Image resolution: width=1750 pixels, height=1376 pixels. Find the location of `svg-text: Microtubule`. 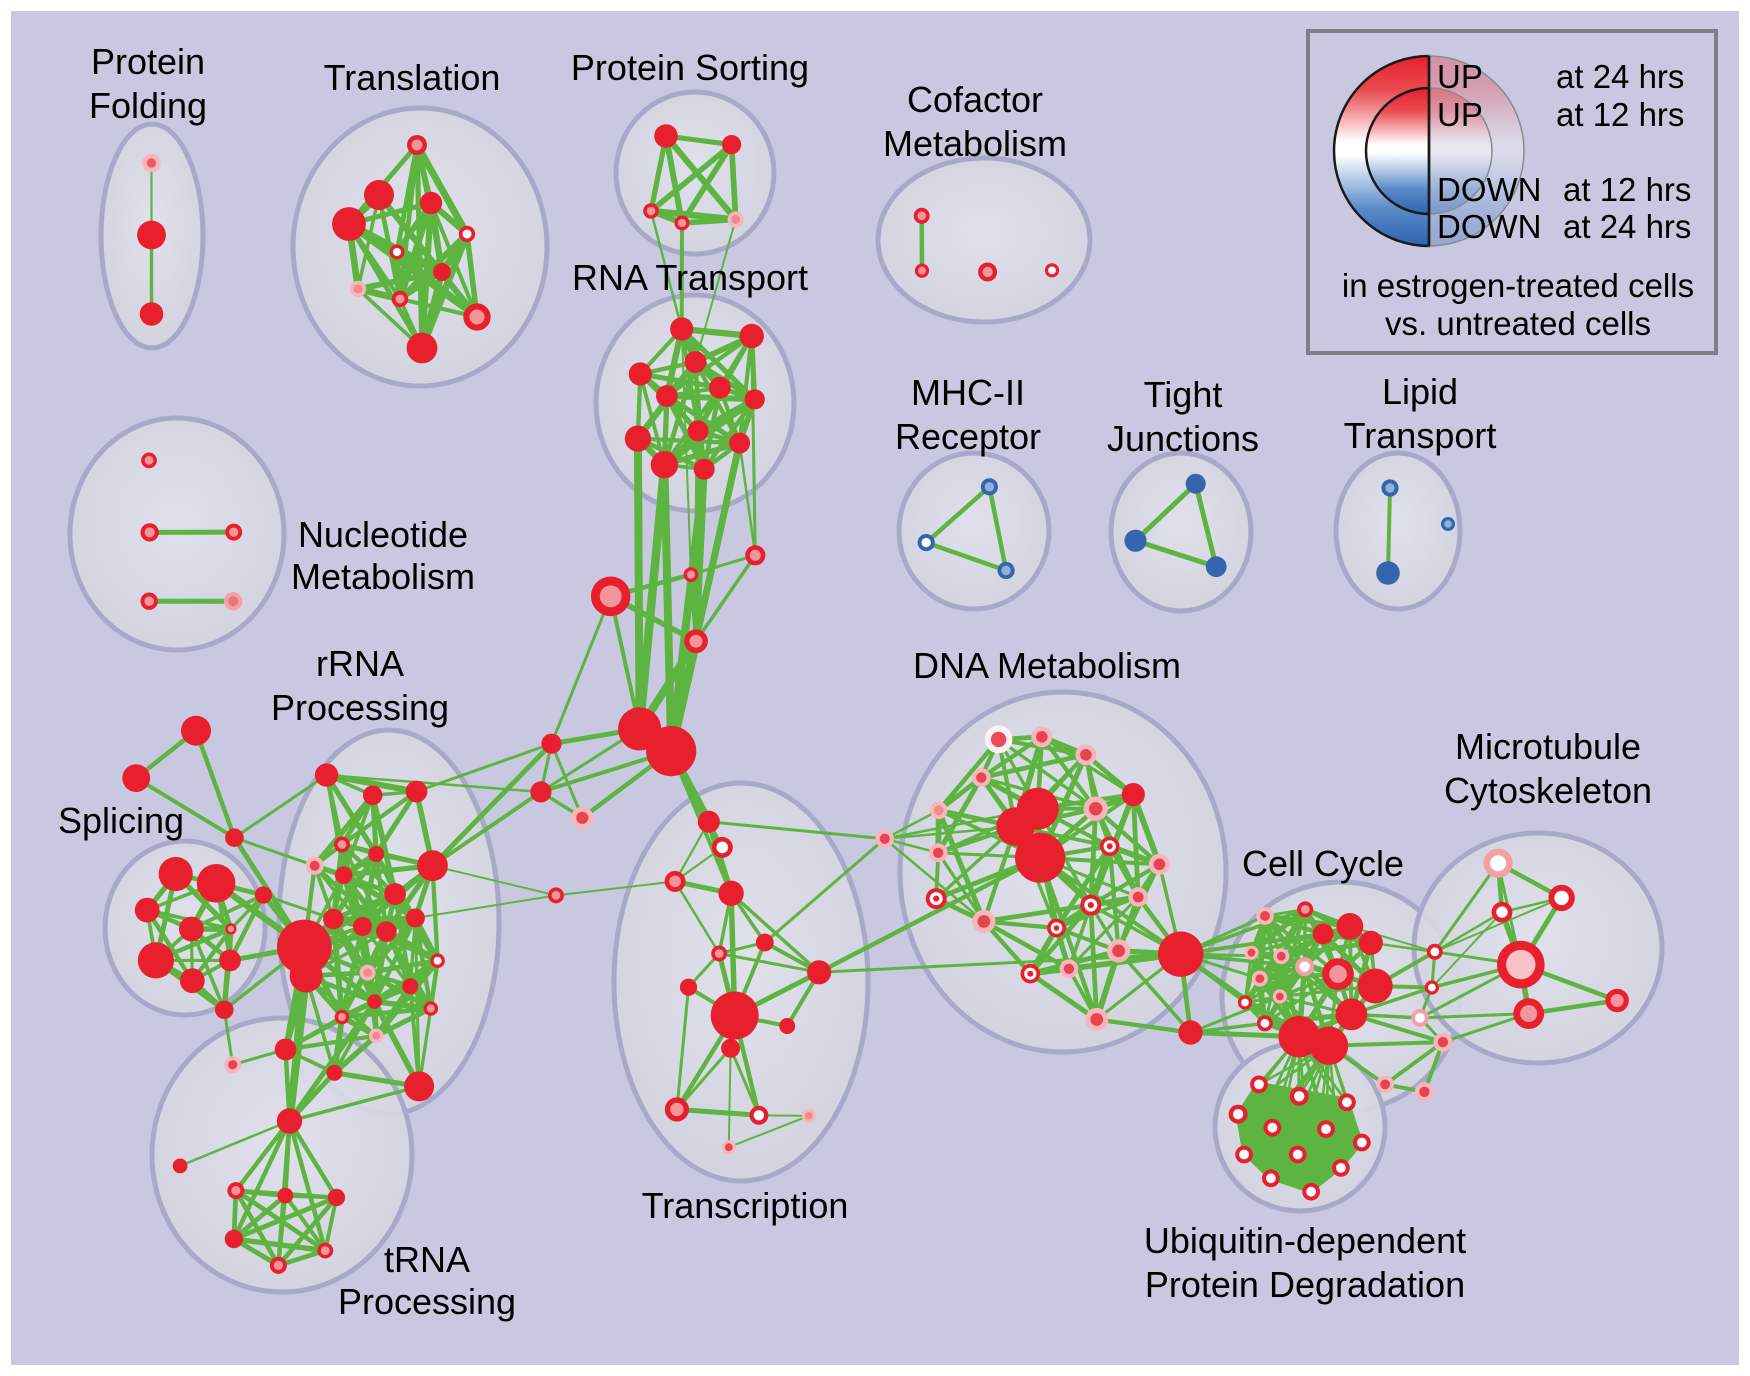

svg-text: Microtubule is located at coordinates (1548, 746).